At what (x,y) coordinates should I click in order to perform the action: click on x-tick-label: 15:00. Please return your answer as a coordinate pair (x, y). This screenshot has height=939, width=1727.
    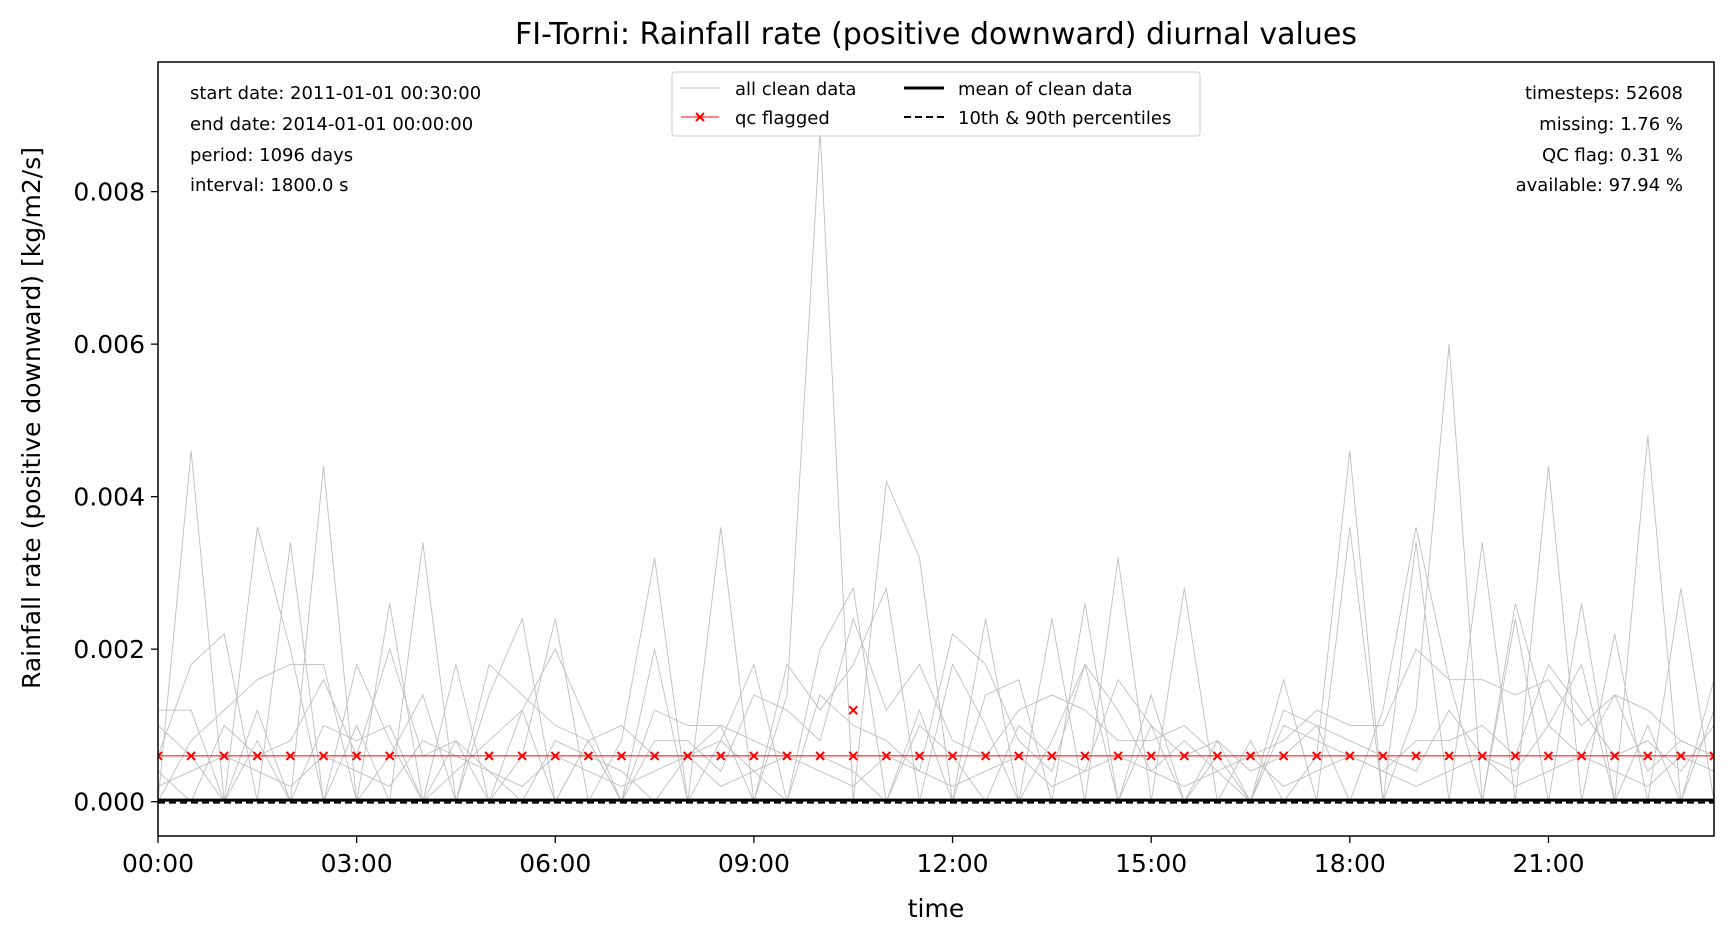
    Looking at the image, I should click on (1151, 863).